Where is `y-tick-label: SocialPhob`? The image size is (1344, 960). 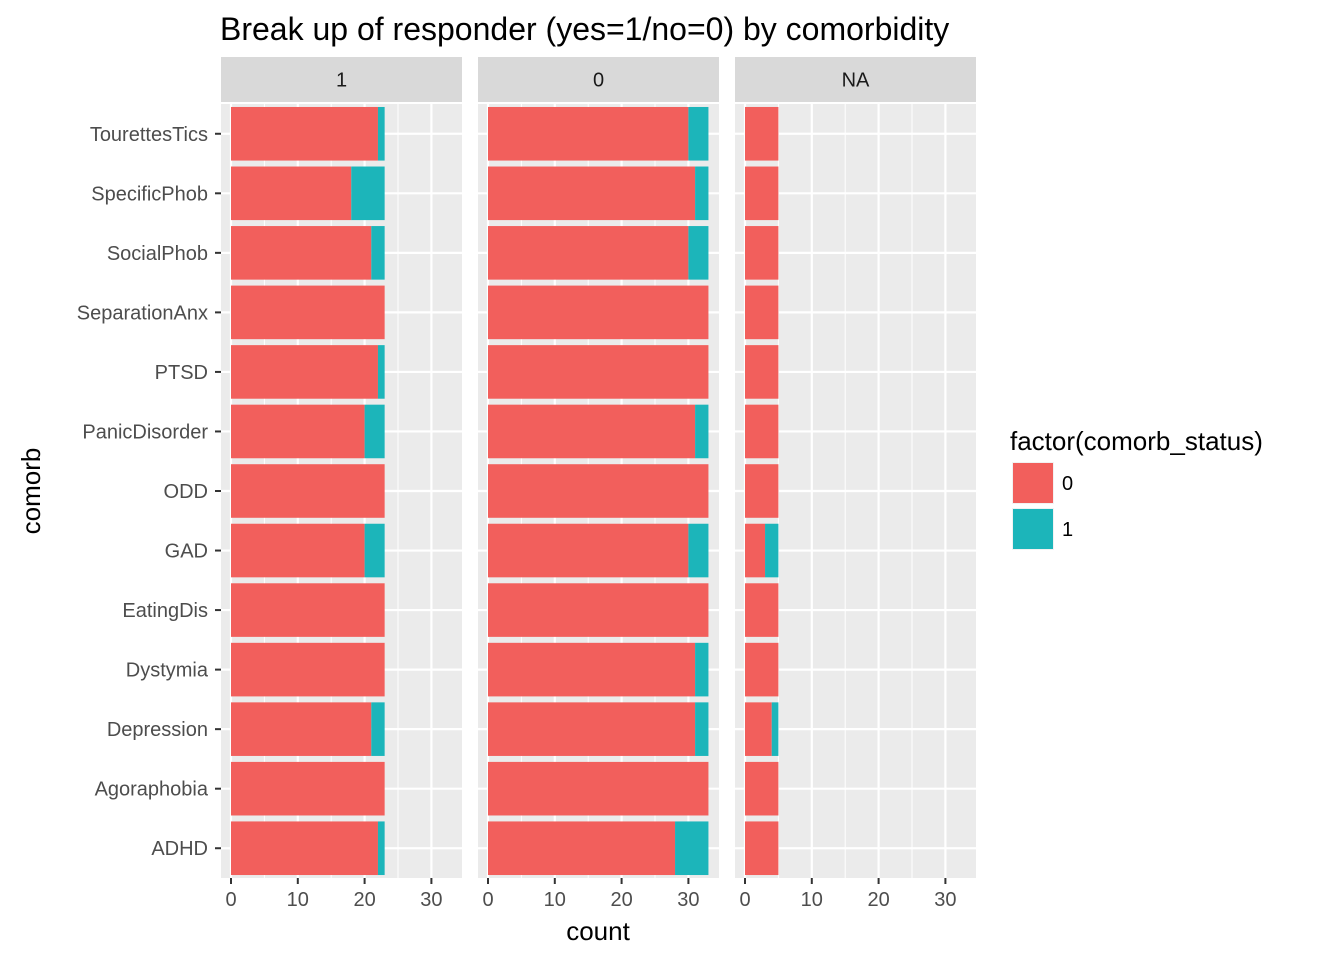
y-tick-label: SocialPhob is located at coordinates (157, 254).